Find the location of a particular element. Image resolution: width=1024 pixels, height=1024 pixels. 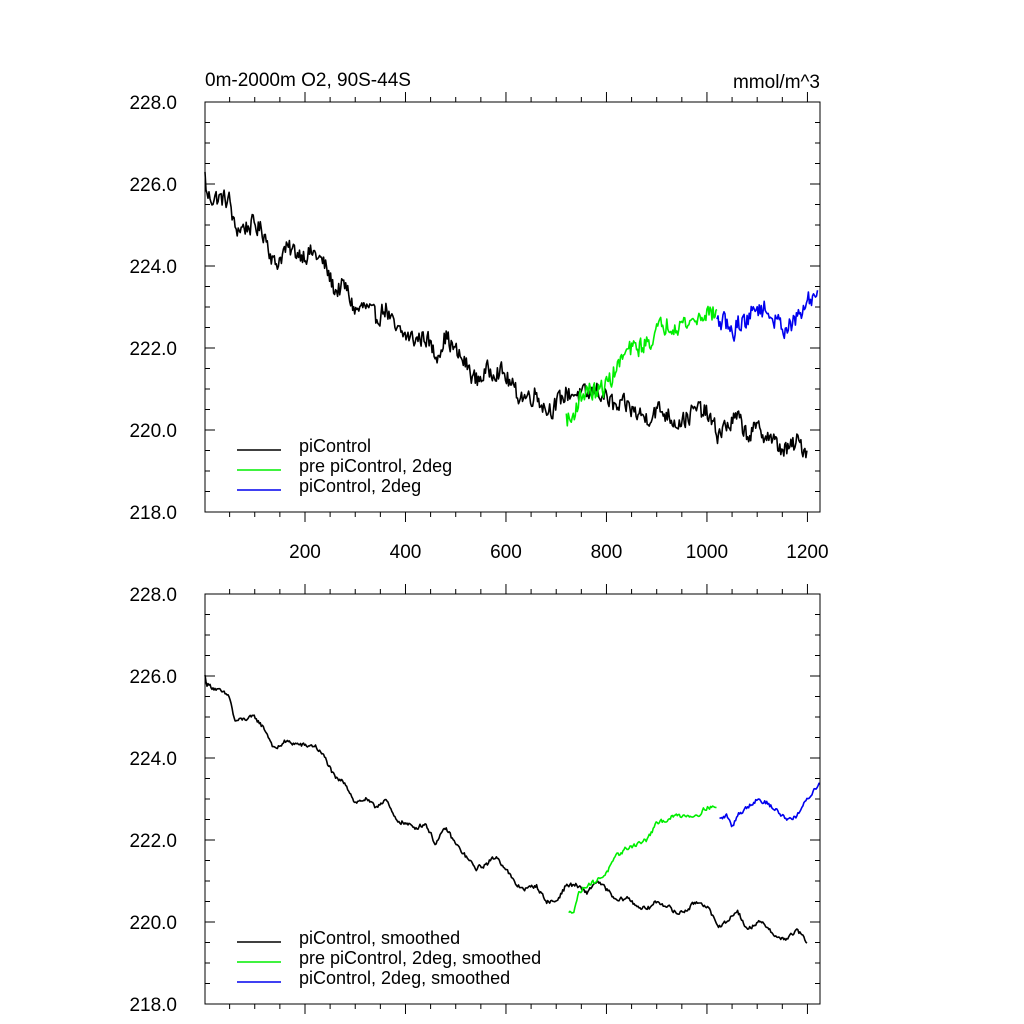

legend-label: pre piControl, 2deg, smoothed is located at coordinates (420, 958).